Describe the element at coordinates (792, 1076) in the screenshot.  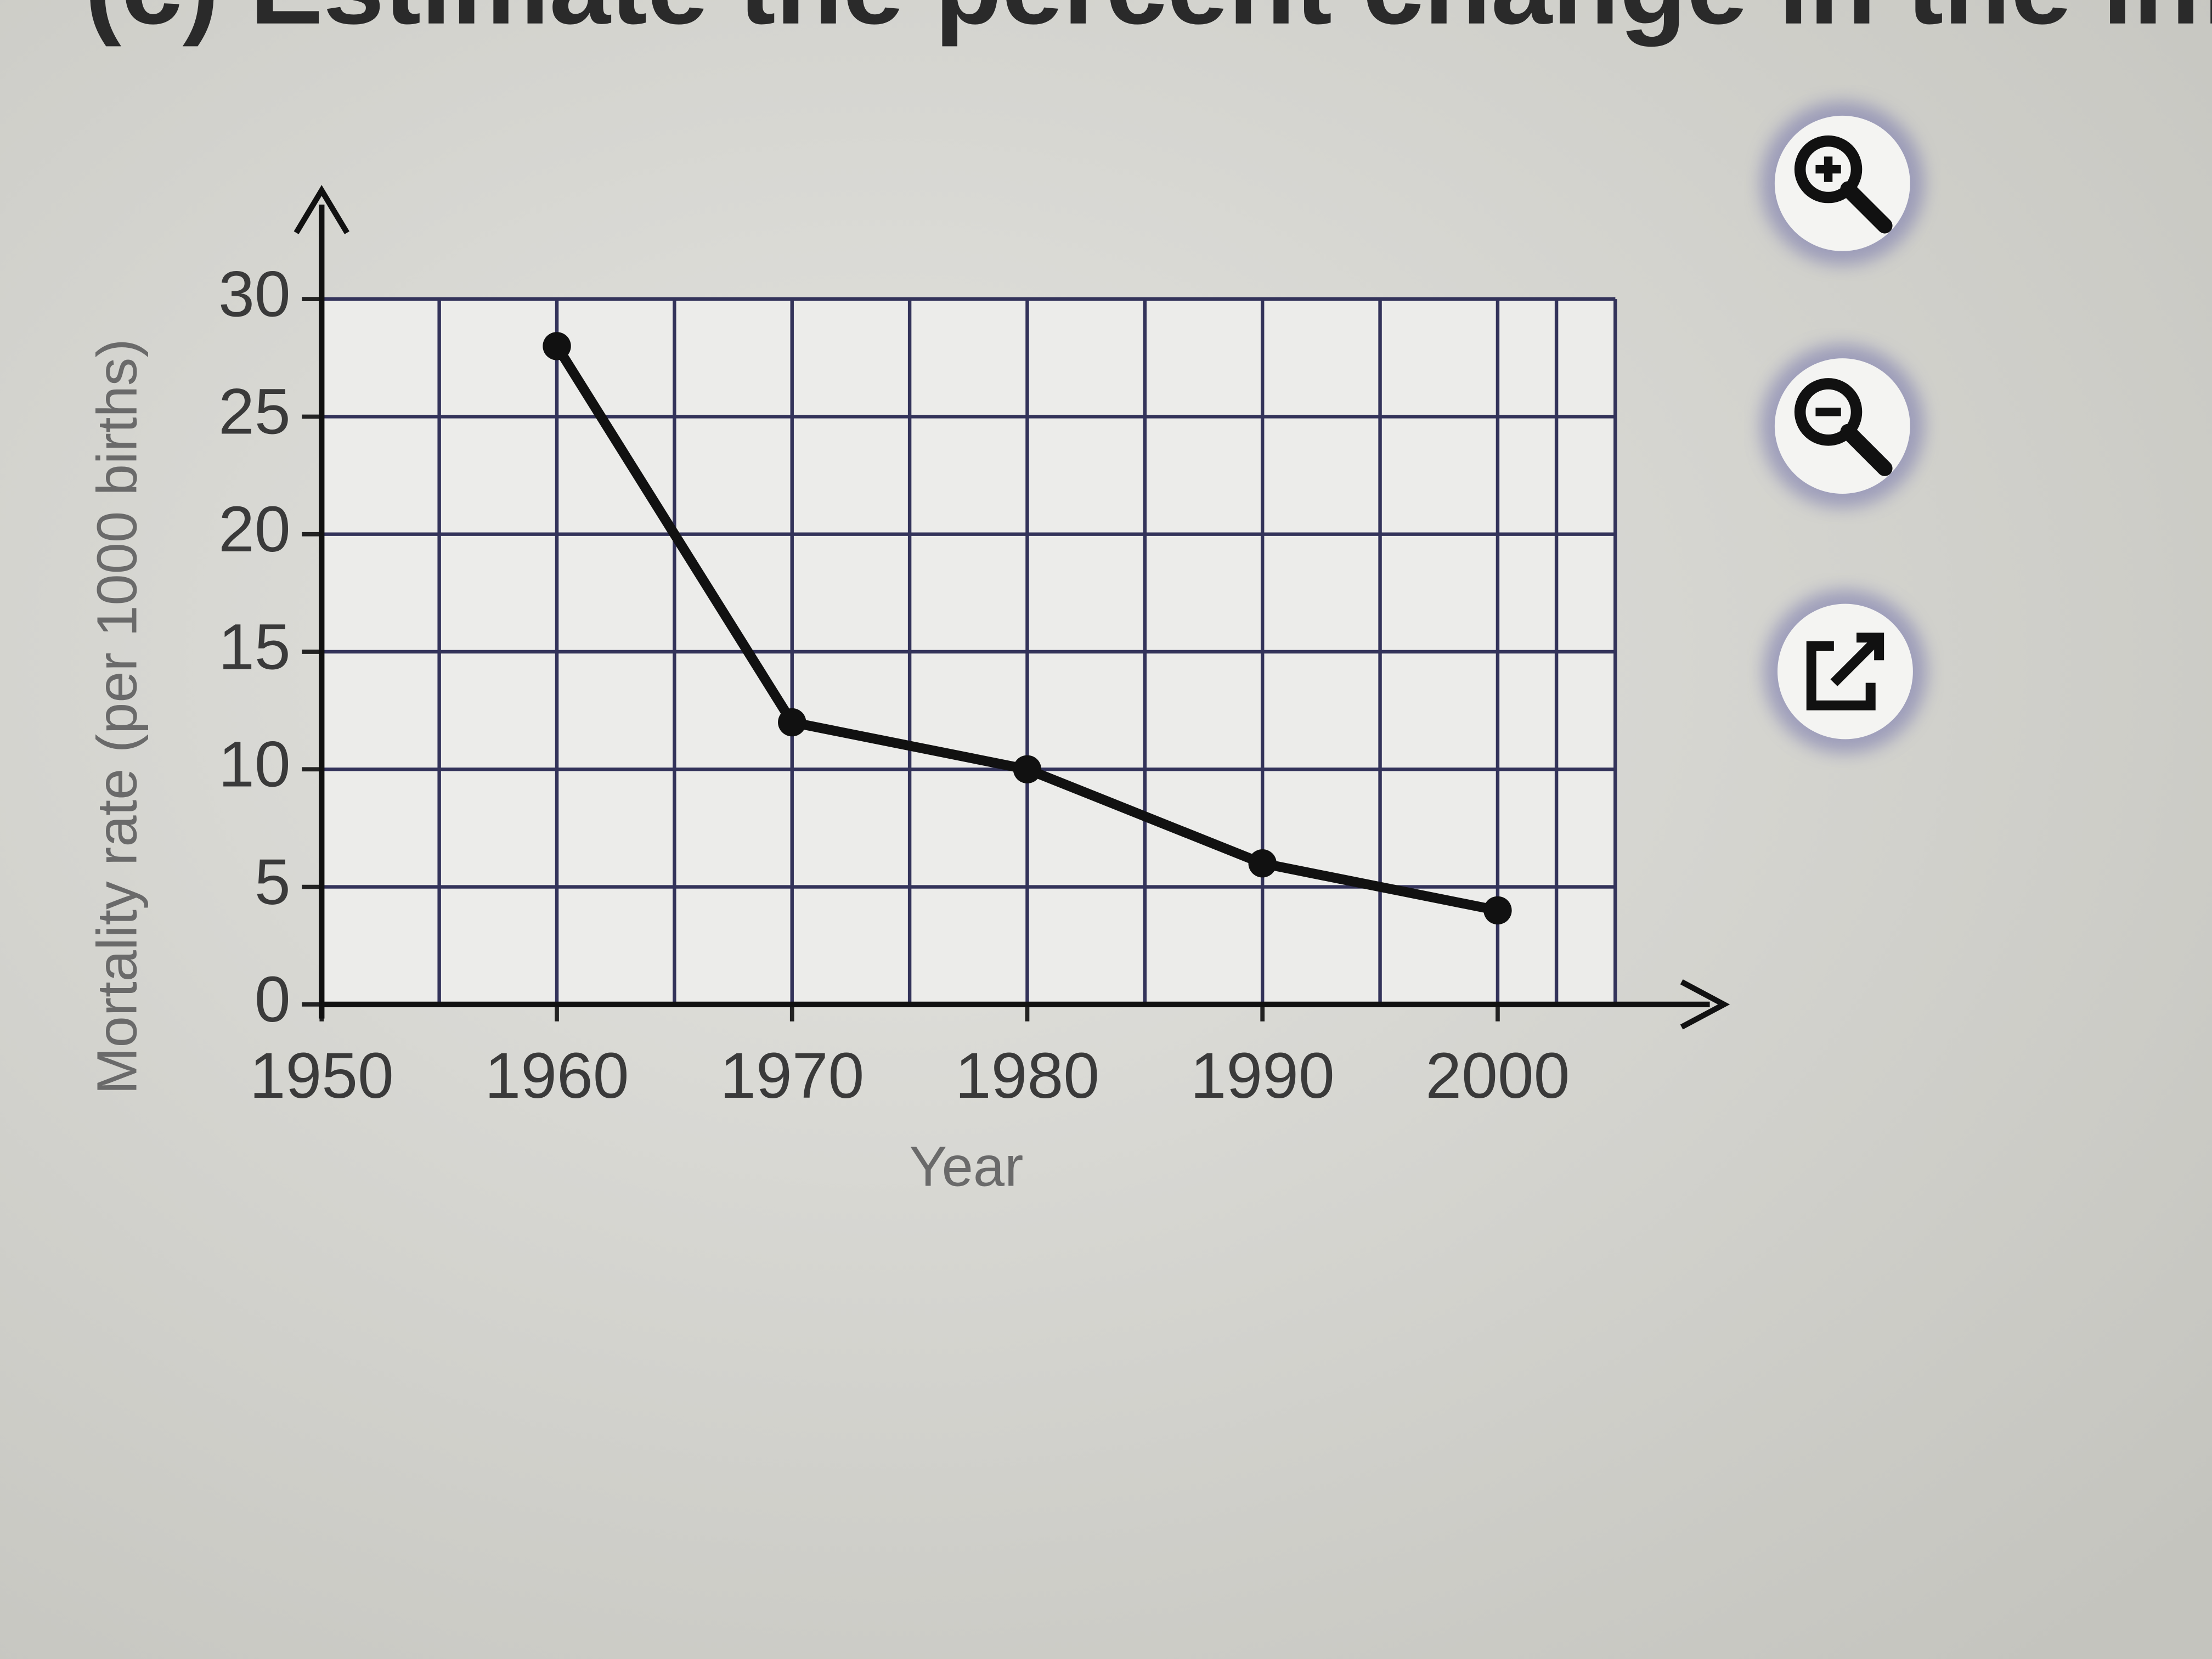
I see `x-tick-label: 1970` at that location.